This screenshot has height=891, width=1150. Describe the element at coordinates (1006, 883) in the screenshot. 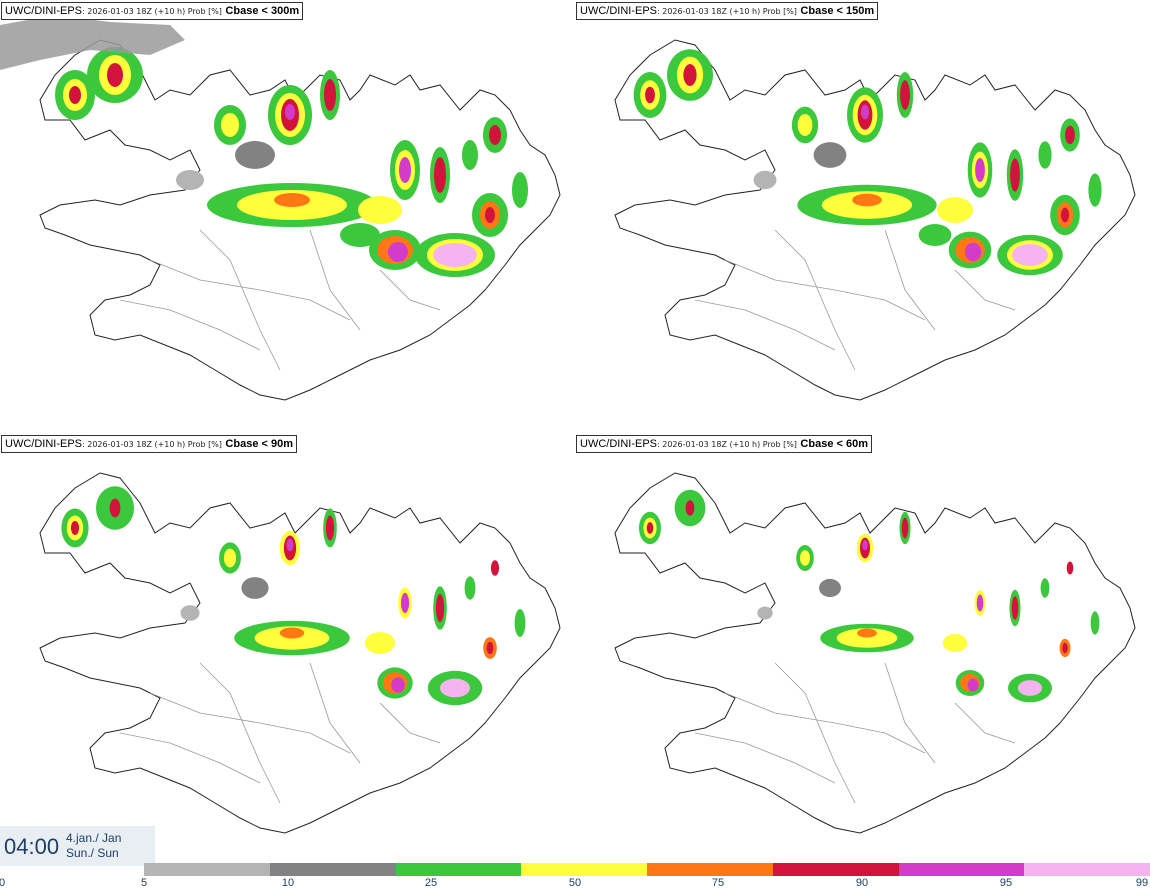

I see `colorbar-tick-label: 95` at that location.